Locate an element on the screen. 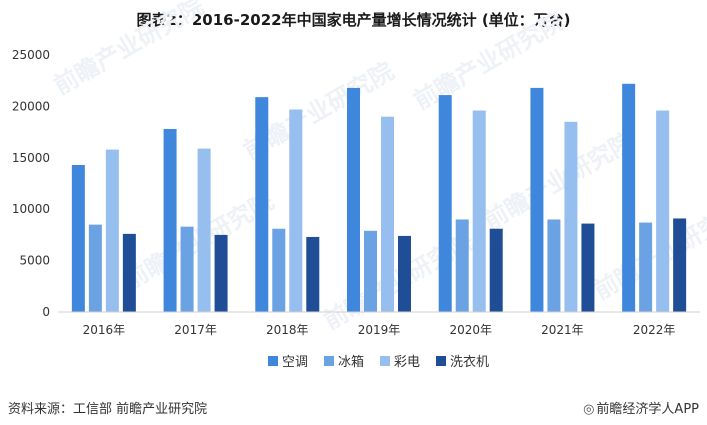  brand-credit: ◎ 前瞻经济学人APP is located at coordinates (641, 407).